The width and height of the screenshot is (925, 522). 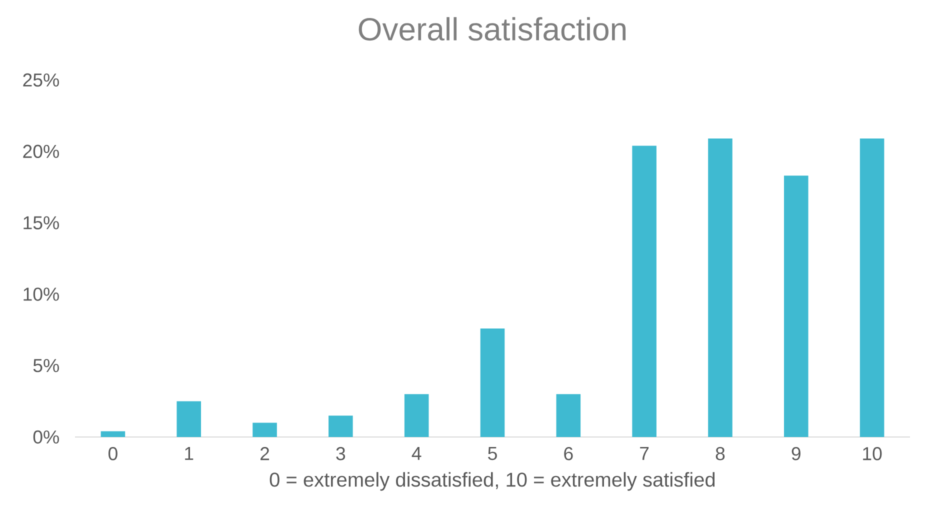 I want to click on chart-title: Overall satisfaction, so click(x=492, y=29).